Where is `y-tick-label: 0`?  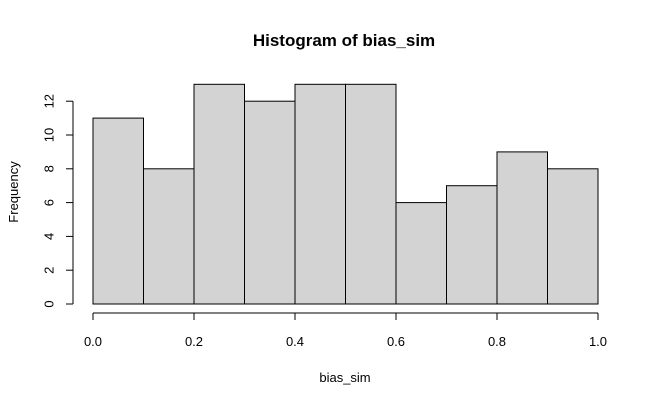
y-tick-label: 0 is located at coordinates (49, 303).